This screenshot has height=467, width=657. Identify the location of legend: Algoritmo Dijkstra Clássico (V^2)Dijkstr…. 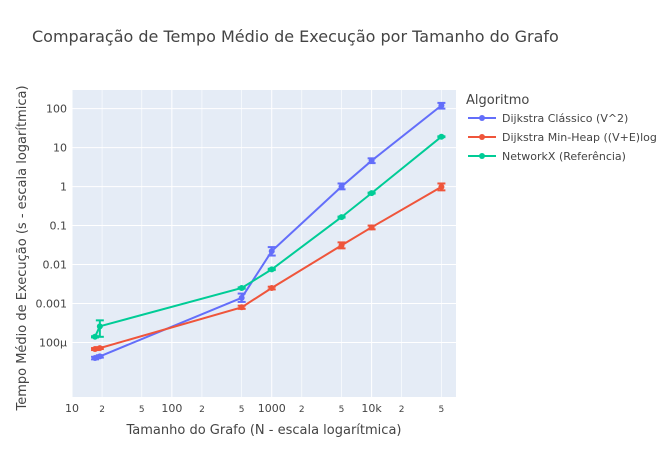
(561, 128).